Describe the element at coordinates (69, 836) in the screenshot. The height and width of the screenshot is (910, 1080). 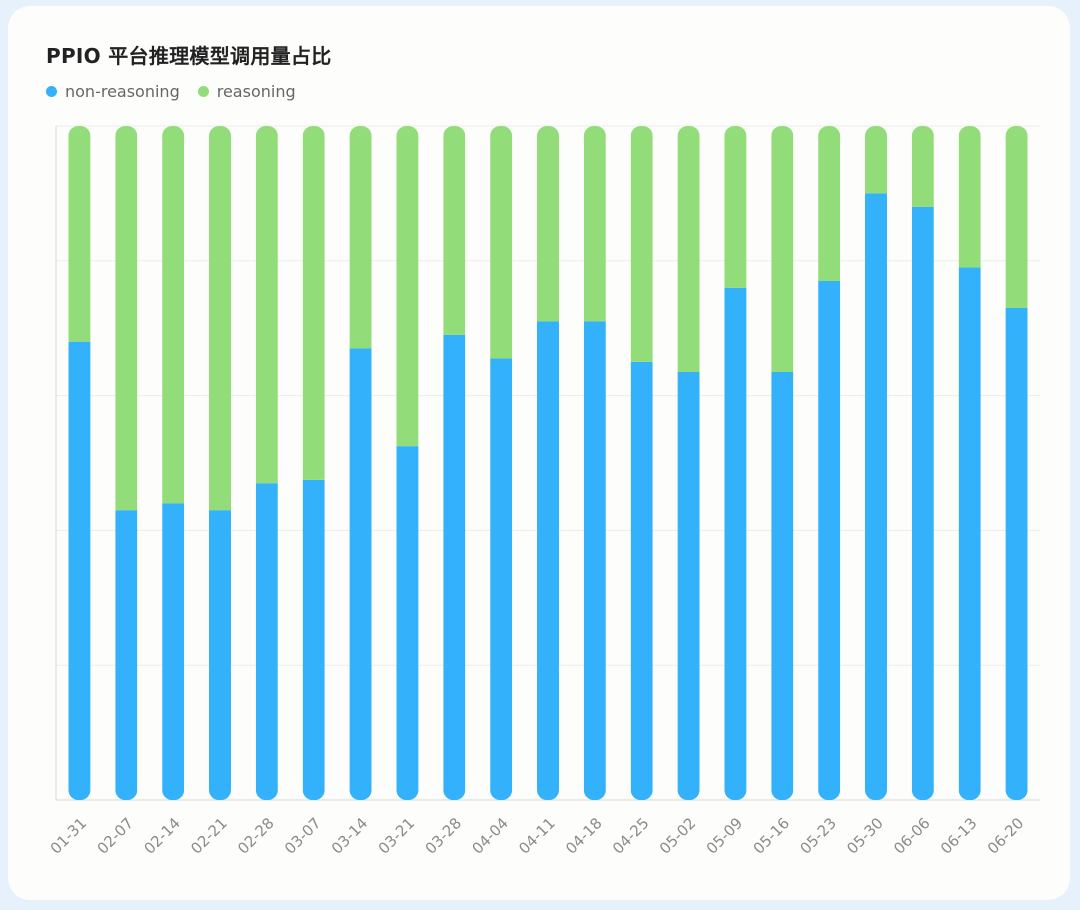
I see `x-tick-label: 01-31` at that location.